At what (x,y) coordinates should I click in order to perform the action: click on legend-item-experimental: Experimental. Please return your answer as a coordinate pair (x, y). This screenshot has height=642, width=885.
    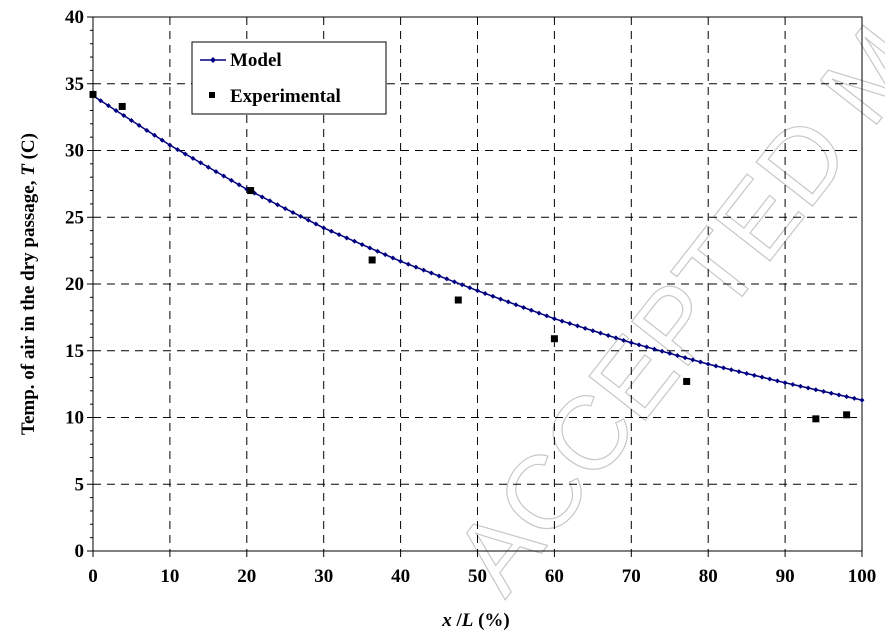
    Looking at the image, I should click on (275, 96).